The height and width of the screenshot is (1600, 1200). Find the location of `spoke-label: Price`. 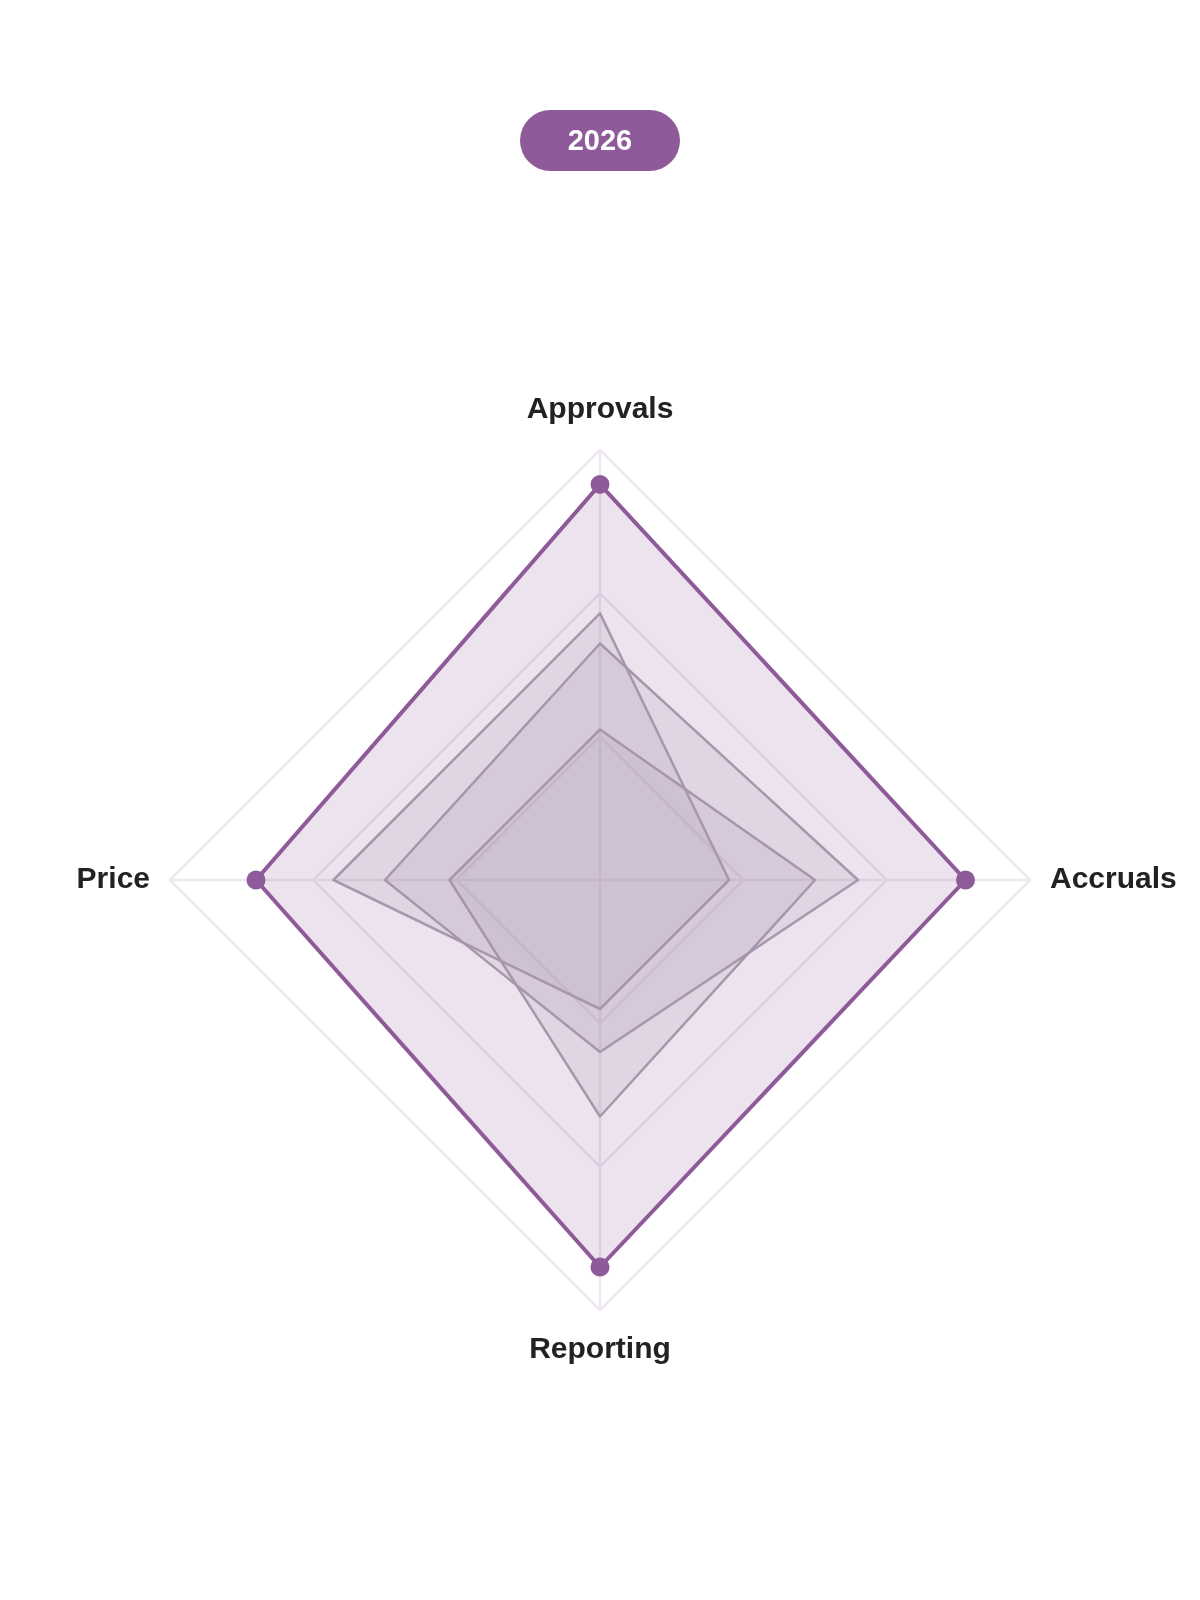

spoke-label: Price is located at coordinates (113, 878).